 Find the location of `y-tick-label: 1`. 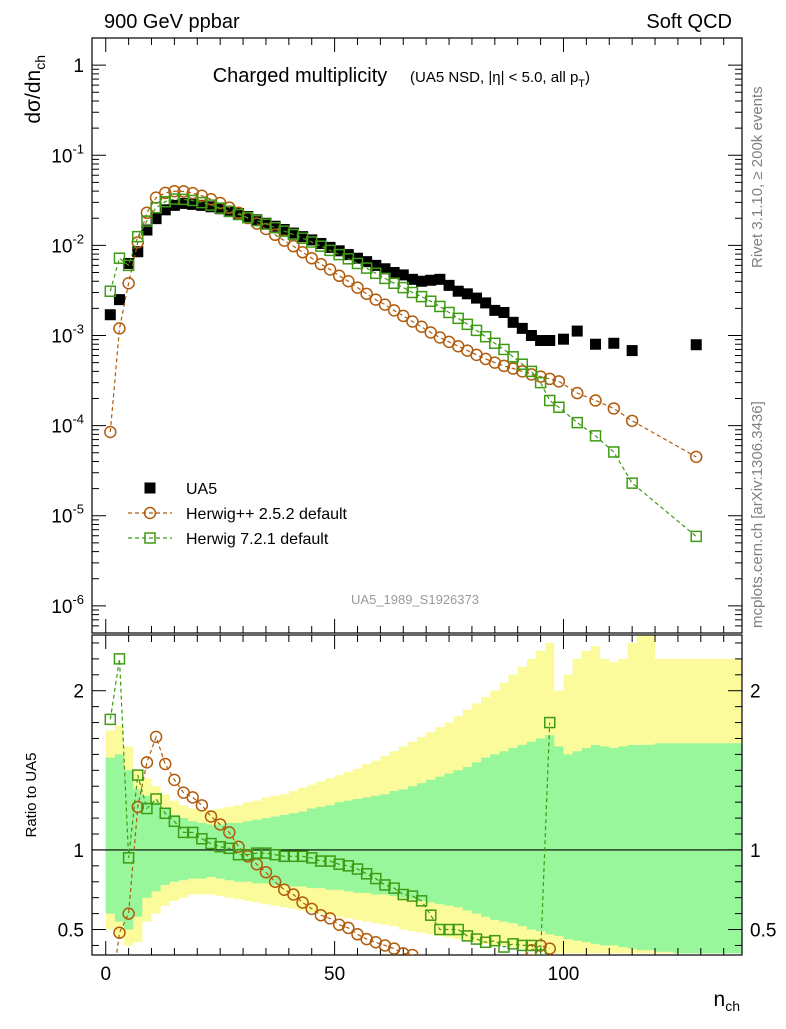

y-tick-label: 1 is located at coordinates (78, 66).